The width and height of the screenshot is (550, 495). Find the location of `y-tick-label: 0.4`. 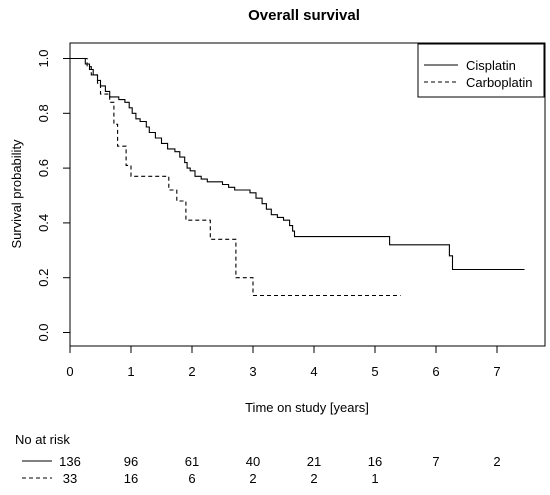

y-tick-label: 0.4 is located at coordinates (43, 223).